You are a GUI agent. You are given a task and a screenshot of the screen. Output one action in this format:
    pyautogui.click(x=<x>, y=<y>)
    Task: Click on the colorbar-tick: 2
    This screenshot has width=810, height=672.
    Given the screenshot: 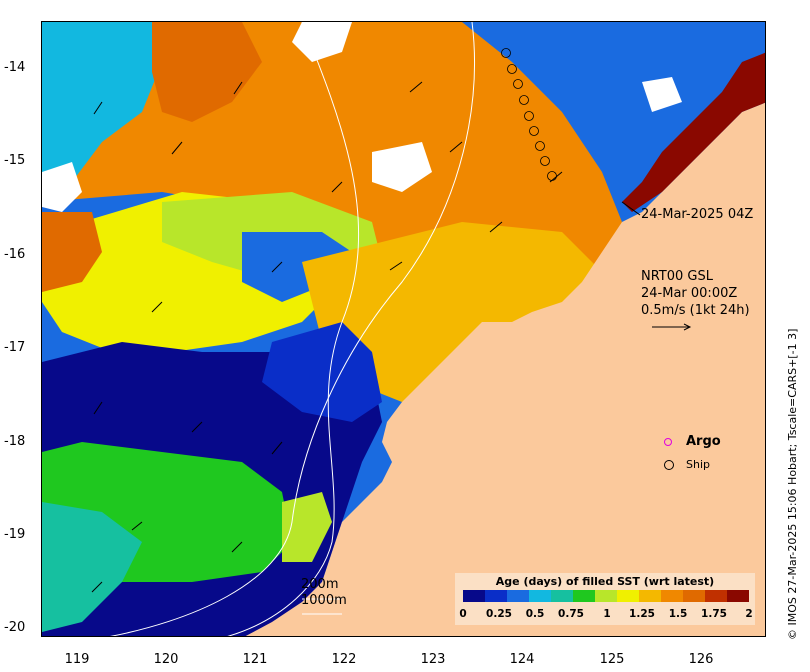 What is the action you would take?
    pyautogui.click(x=749, y=614)
    